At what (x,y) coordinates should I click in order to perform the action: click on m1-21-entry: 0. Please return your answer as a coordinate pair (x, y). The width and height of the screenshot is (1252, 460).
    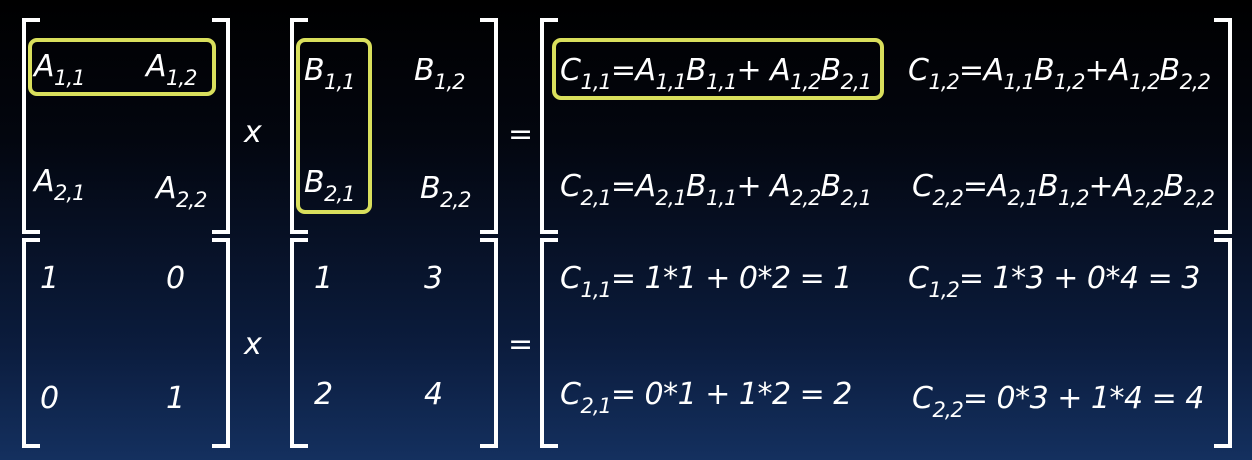
    Looking at the image, I should click on (49, 398).